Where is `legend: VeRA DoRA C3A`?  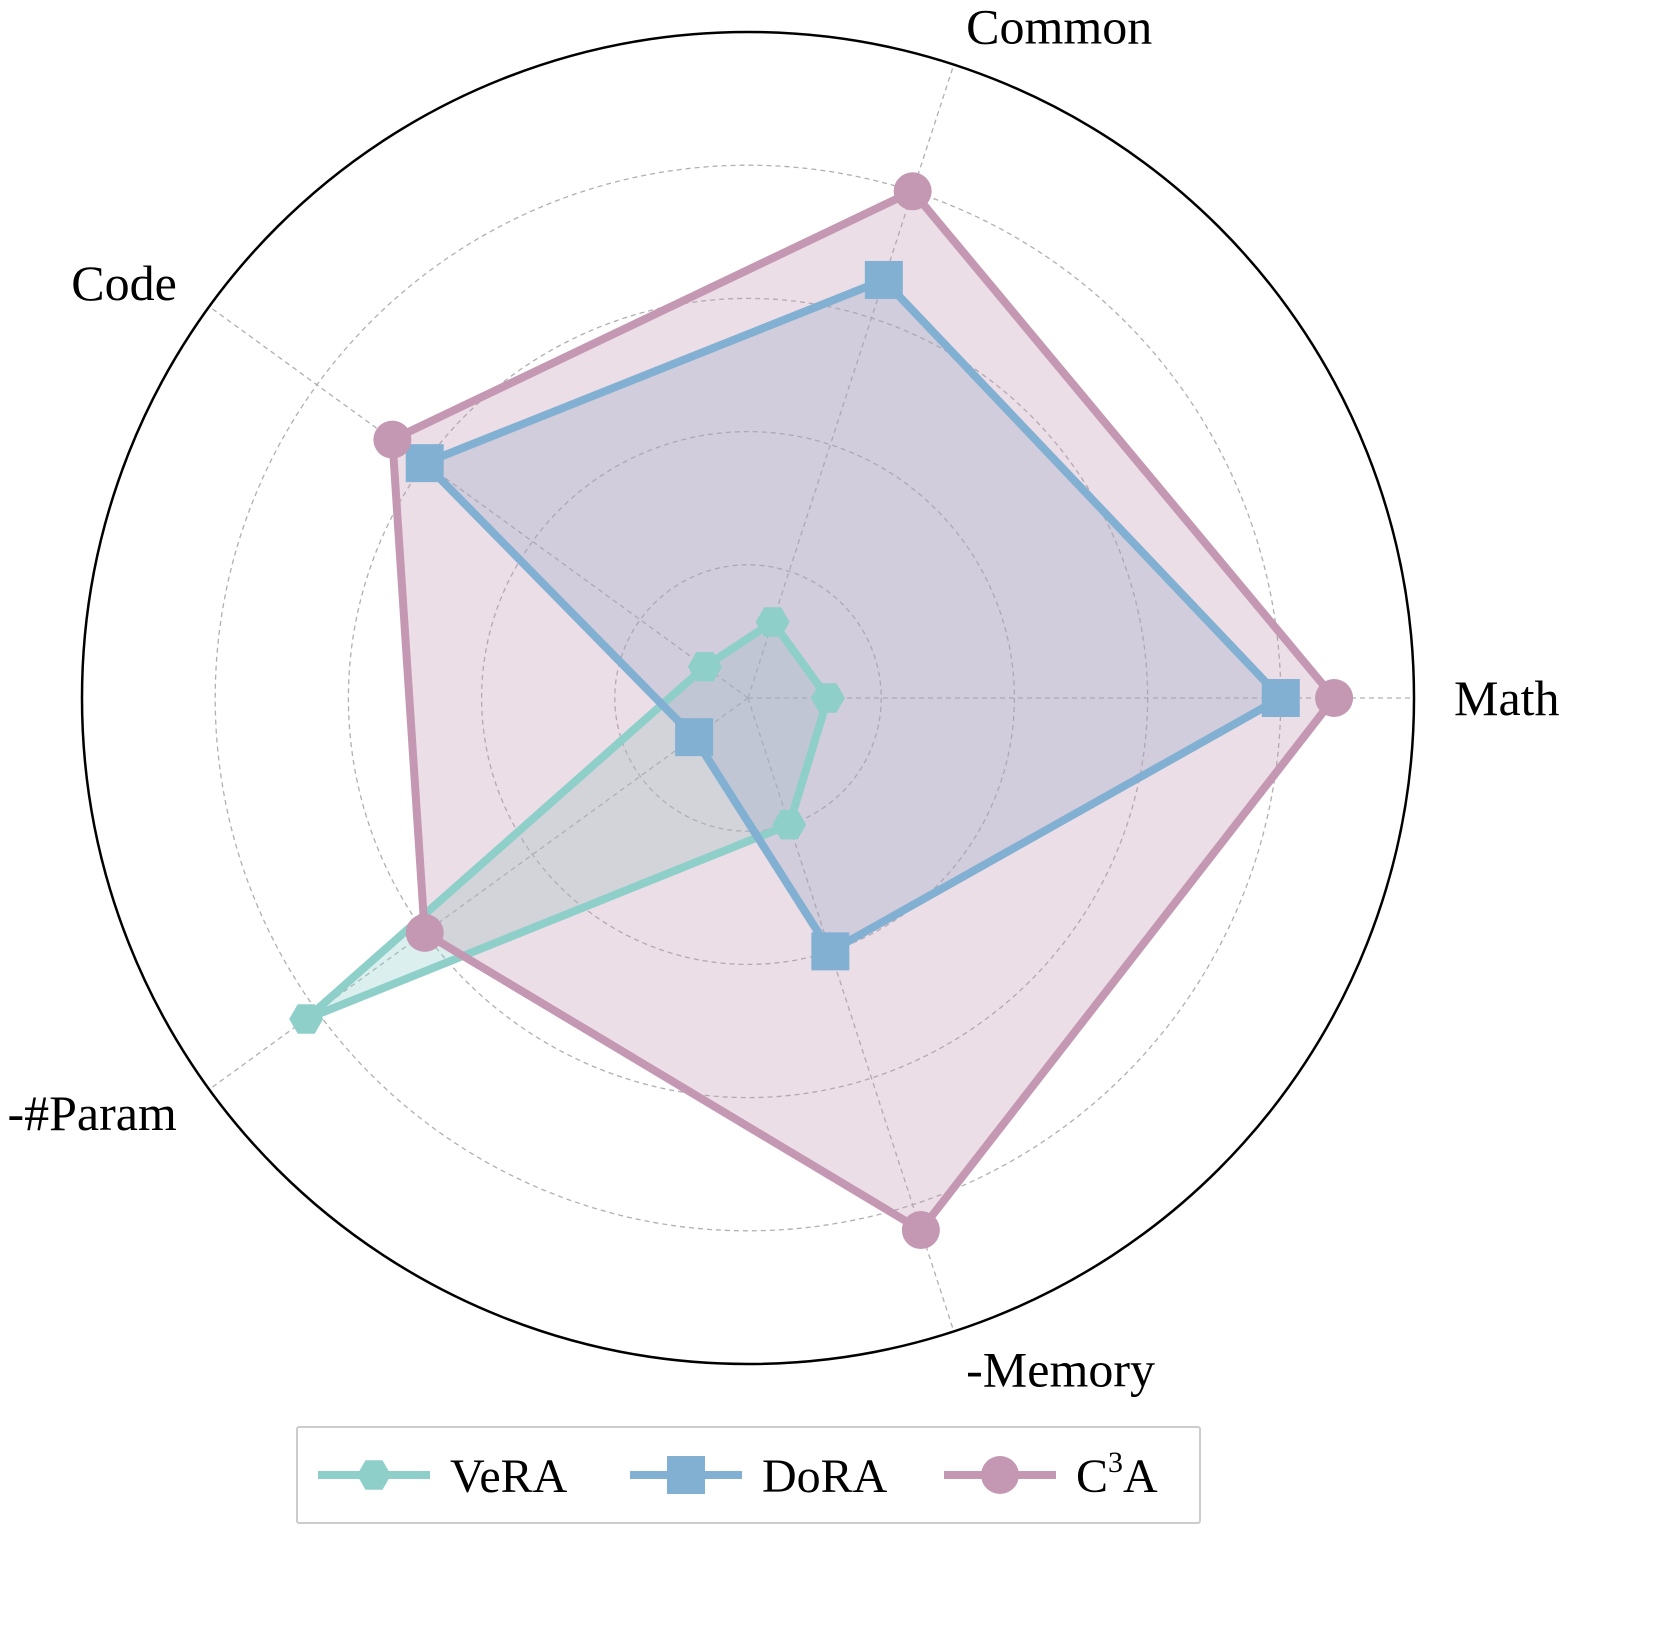
legend: VeRA DoRA C3A is located at coordinates (748, 1475).